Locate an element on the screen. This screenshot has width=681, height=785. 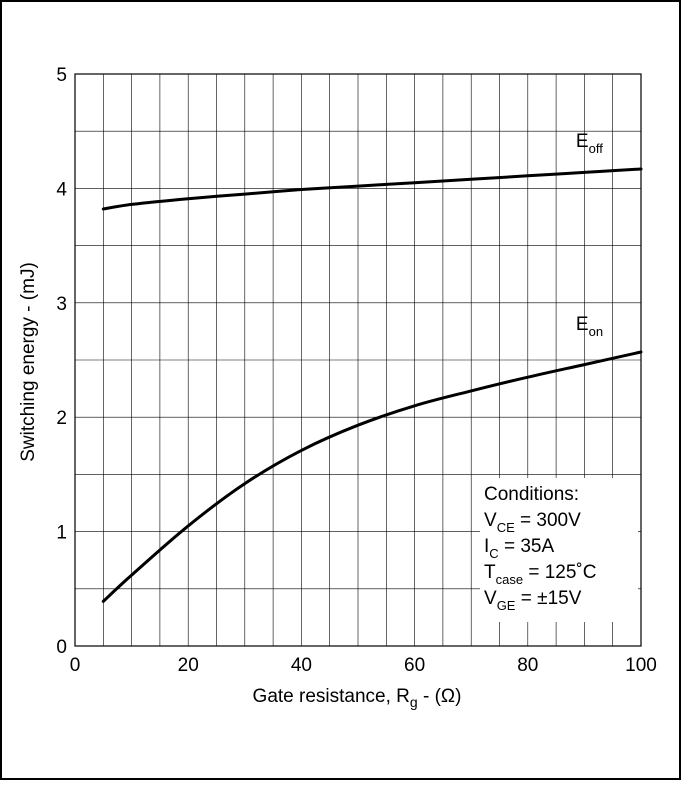
x-tick-label: 40 is located at coordinates (301, 665).